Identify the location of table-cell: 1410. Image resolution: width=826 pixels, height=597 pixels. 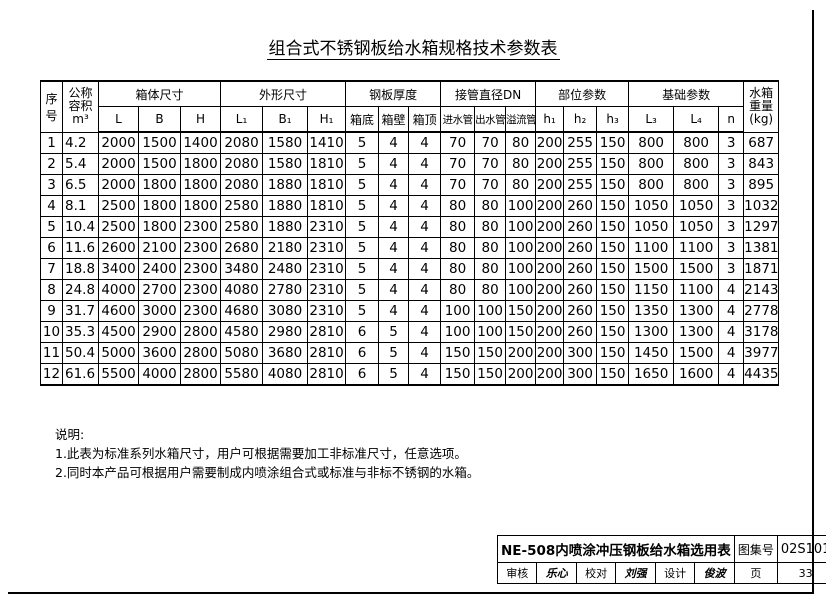
(327, 142).